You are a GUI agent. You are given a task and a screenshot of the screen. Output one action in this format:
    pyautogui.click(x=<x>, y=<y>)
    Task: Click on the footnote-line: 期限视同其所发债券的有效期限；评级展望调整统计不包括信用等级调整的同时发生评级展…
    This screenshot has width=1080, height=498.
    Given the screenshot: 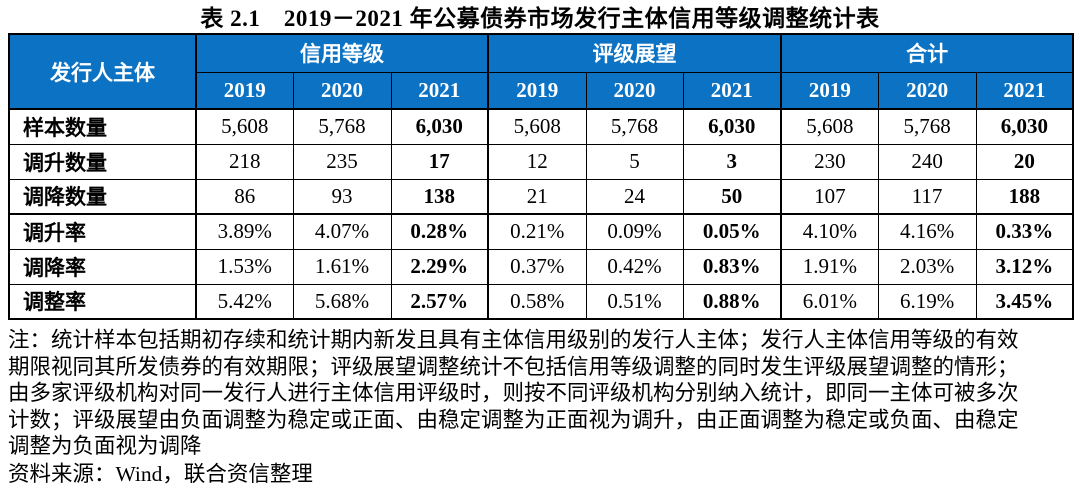 What is the action you would take?
    pyautogui.click(x=513, y=366)
    